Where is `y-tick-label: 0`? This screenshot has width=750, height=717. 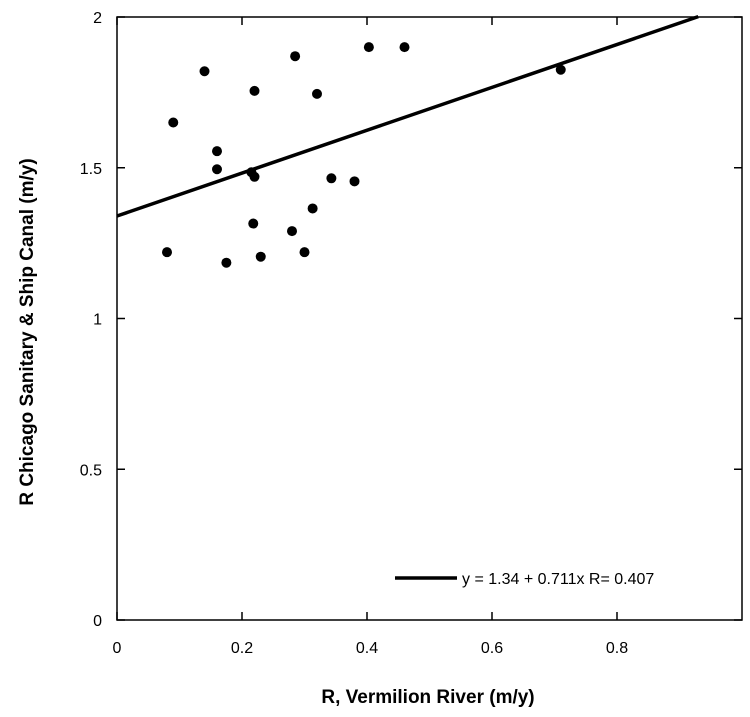 y-tick-label: 0 is located at coordinates (97, 621).